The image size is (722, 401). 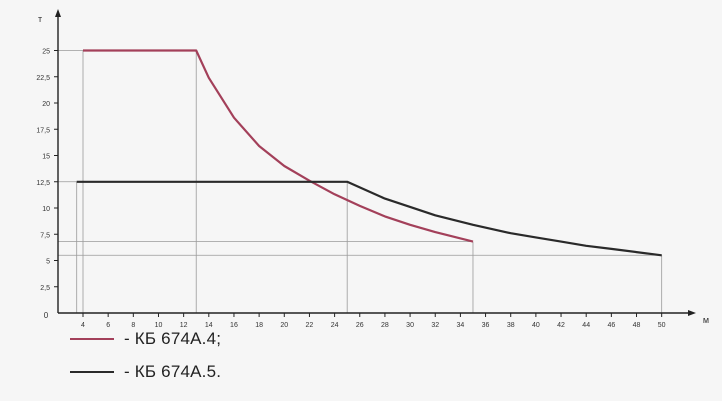 I want to click on y-tick-label: 10, so click(x=46, y=209).